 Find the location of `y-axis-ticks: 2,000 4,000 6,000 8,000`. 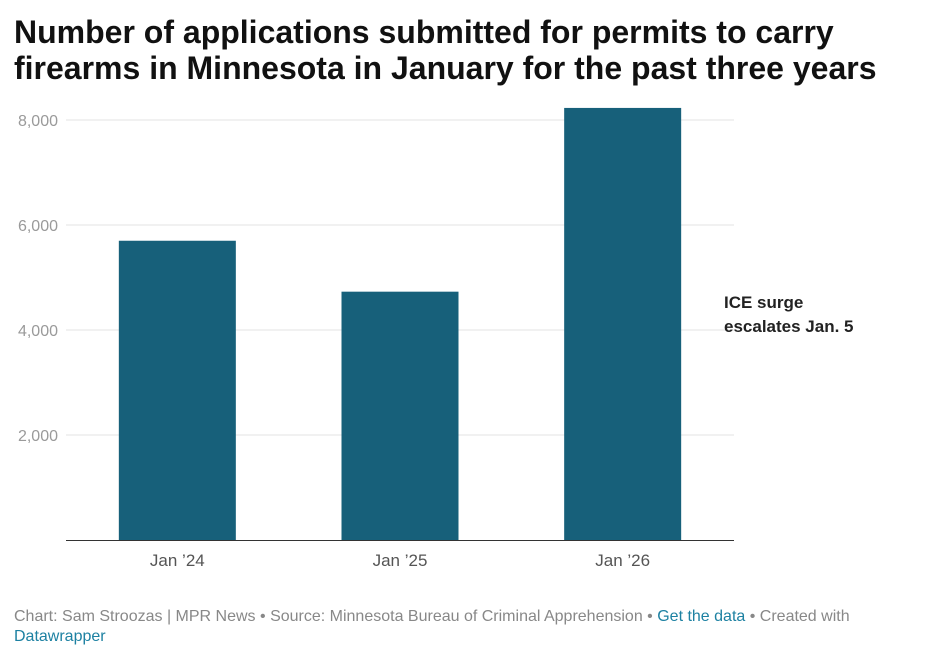

y-axis-ticks: 2,000 4,000 6,000 8,000 is located at coordinates (38, 279).